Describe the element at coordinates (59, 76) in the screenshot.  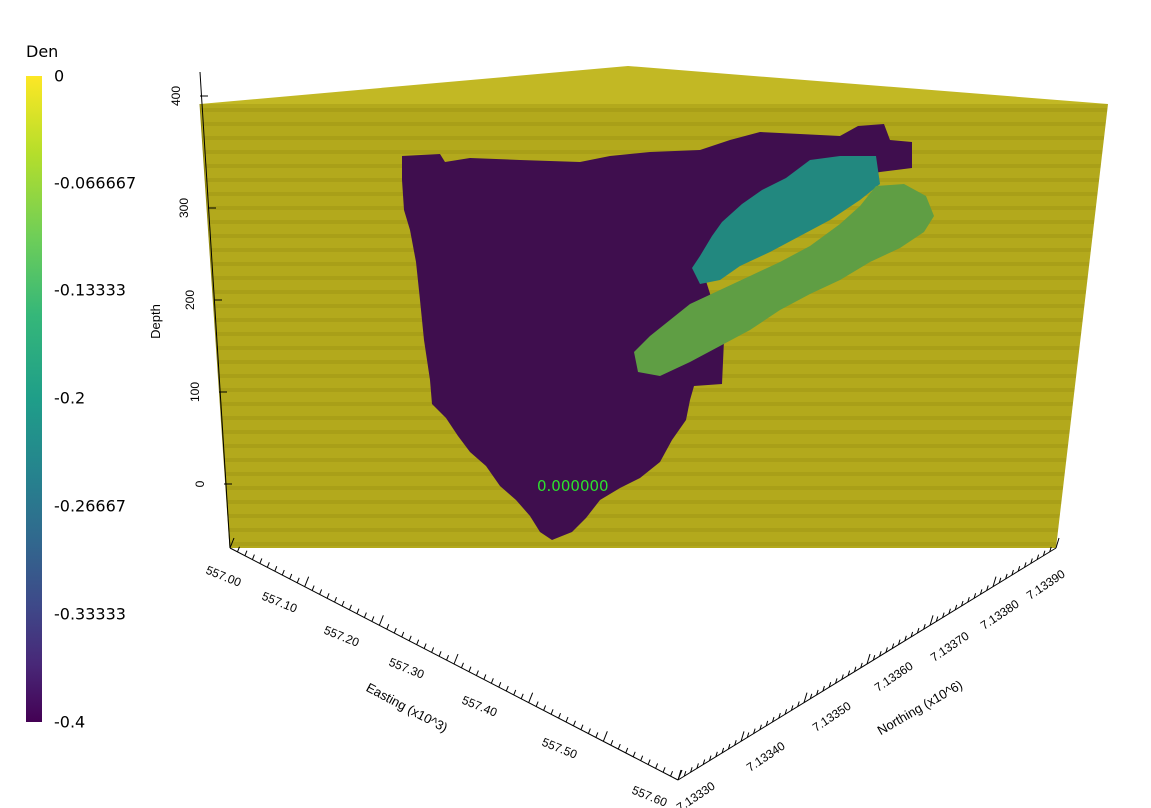
I see `color-legend-label: 0` at that location.